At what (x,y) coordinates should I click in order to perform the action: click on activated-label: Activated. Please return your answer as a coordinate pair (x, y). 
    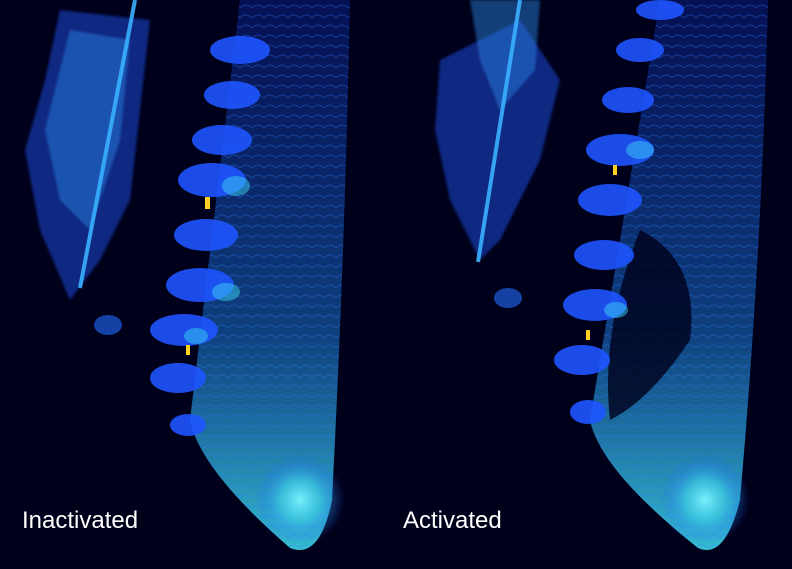
    Looking at the image, I should click on (452, 520).